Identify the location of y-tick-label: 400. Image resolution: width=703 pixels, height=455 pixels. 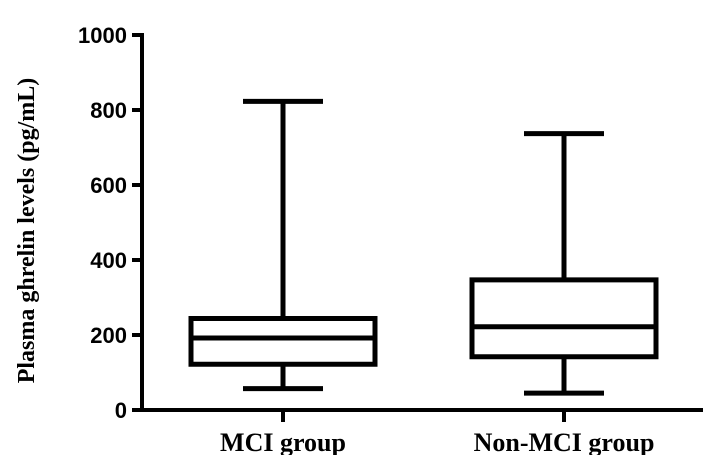
(108, 260).